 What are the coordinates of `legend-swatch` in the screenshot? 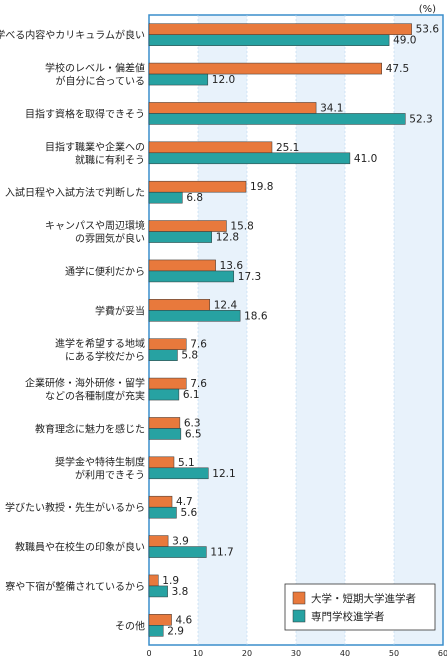 It's located at (299, 598).